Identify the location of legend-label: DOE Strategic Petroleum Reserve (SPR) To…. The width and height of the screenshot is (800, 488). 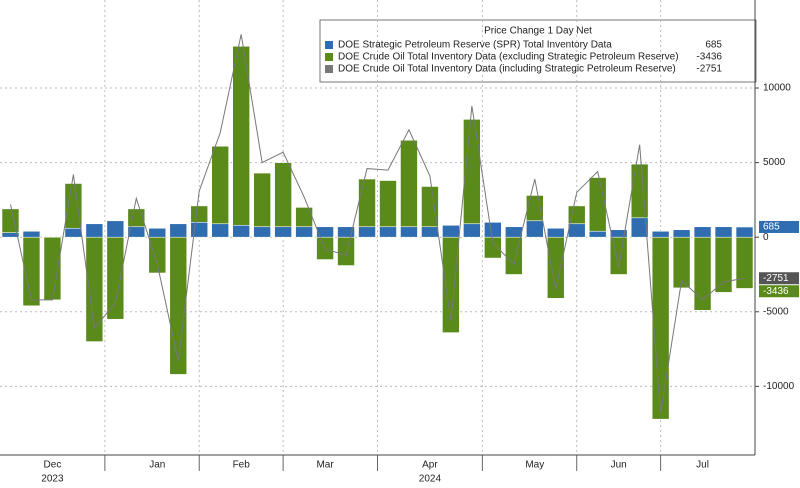
(475, 45).